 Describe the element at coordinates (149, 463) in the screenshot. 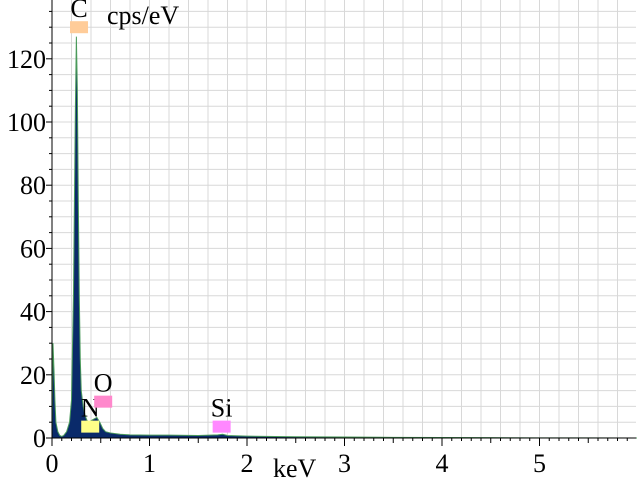

I see `x-tick-label: 1` at that location.